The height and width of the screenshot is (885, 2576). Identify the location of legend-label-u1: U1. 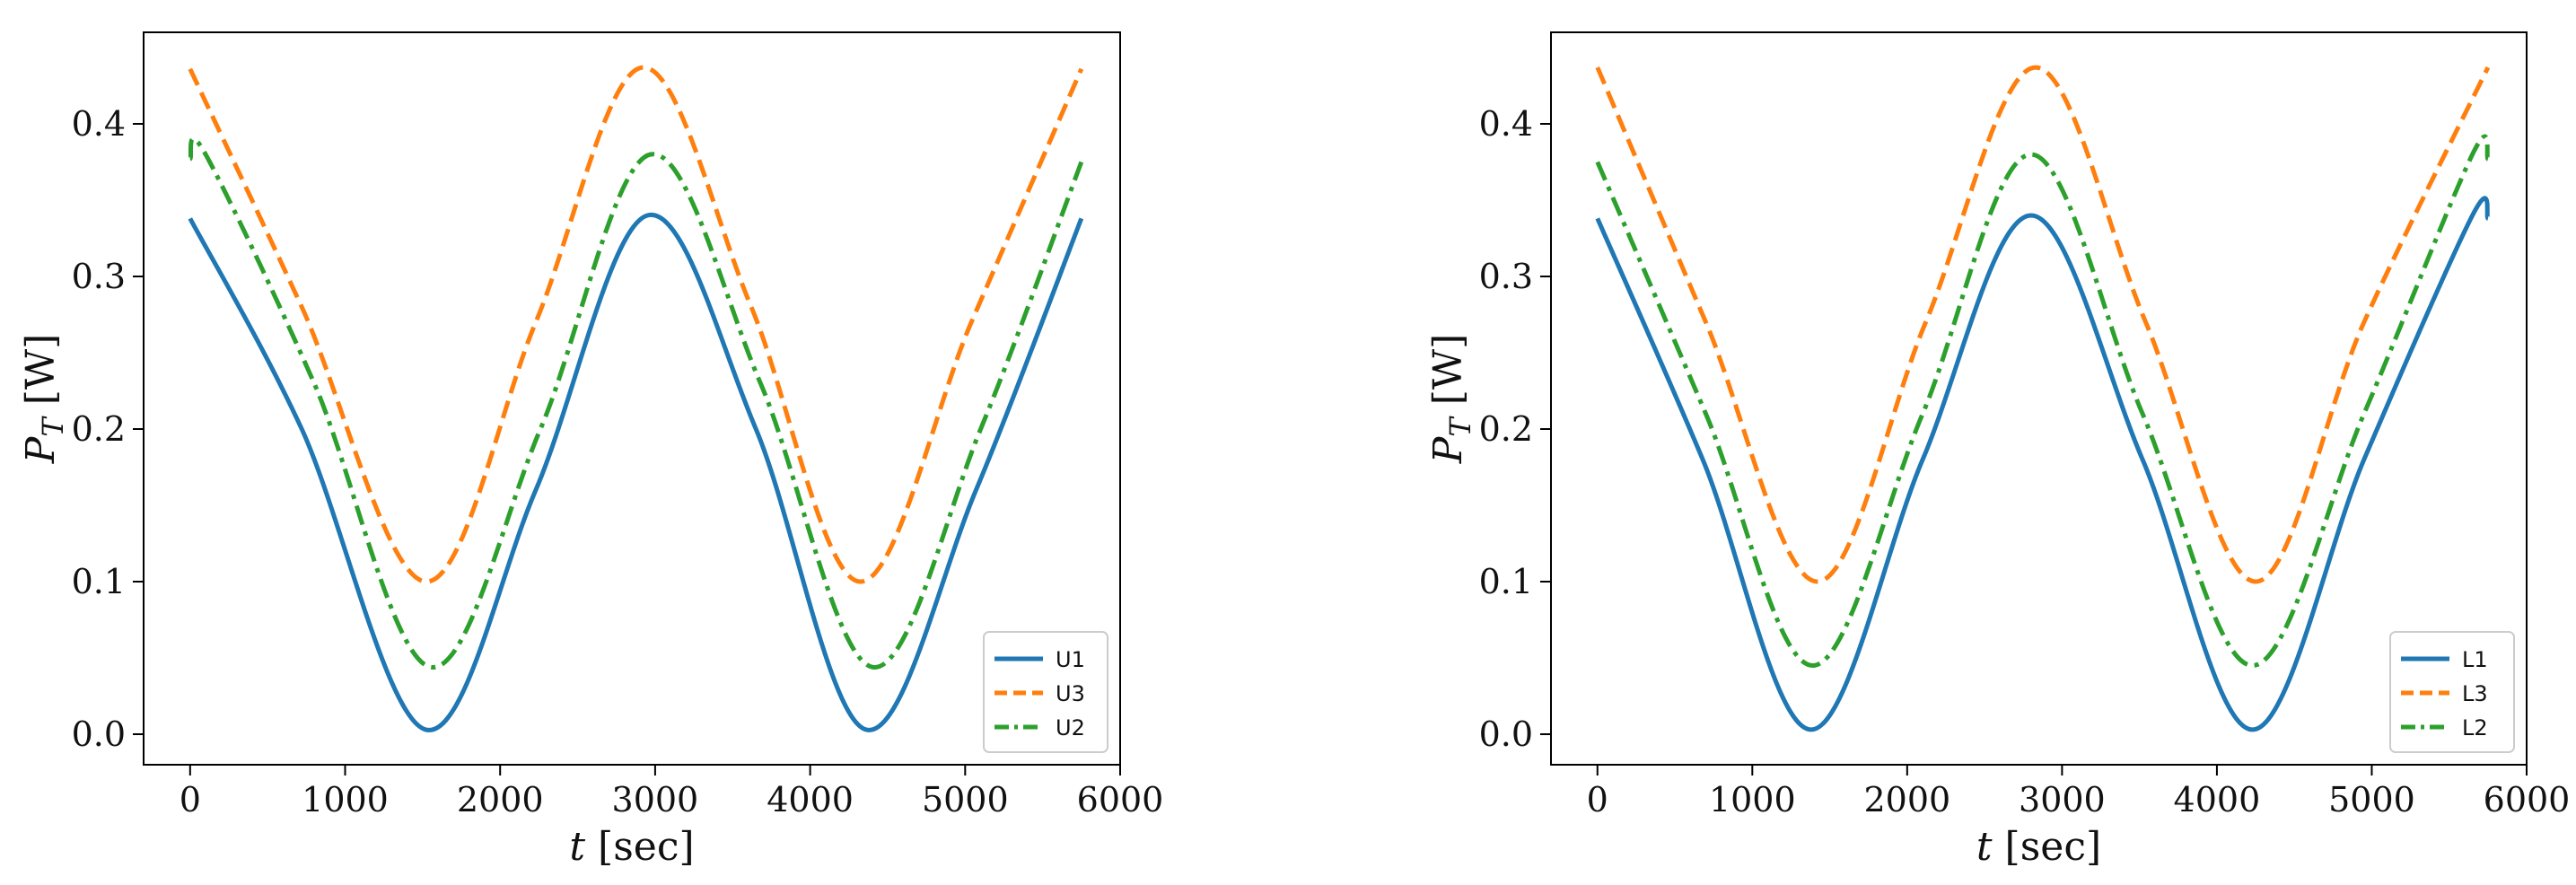
(1070, 659).